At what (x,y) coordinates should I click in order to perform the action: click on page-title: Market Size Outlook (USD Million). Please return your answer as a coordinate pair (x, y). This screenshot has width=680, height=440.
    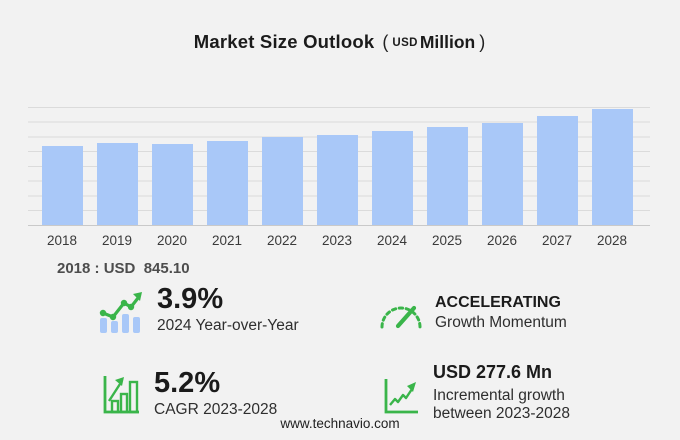
    Looking at the image, I should click on (340, 42).